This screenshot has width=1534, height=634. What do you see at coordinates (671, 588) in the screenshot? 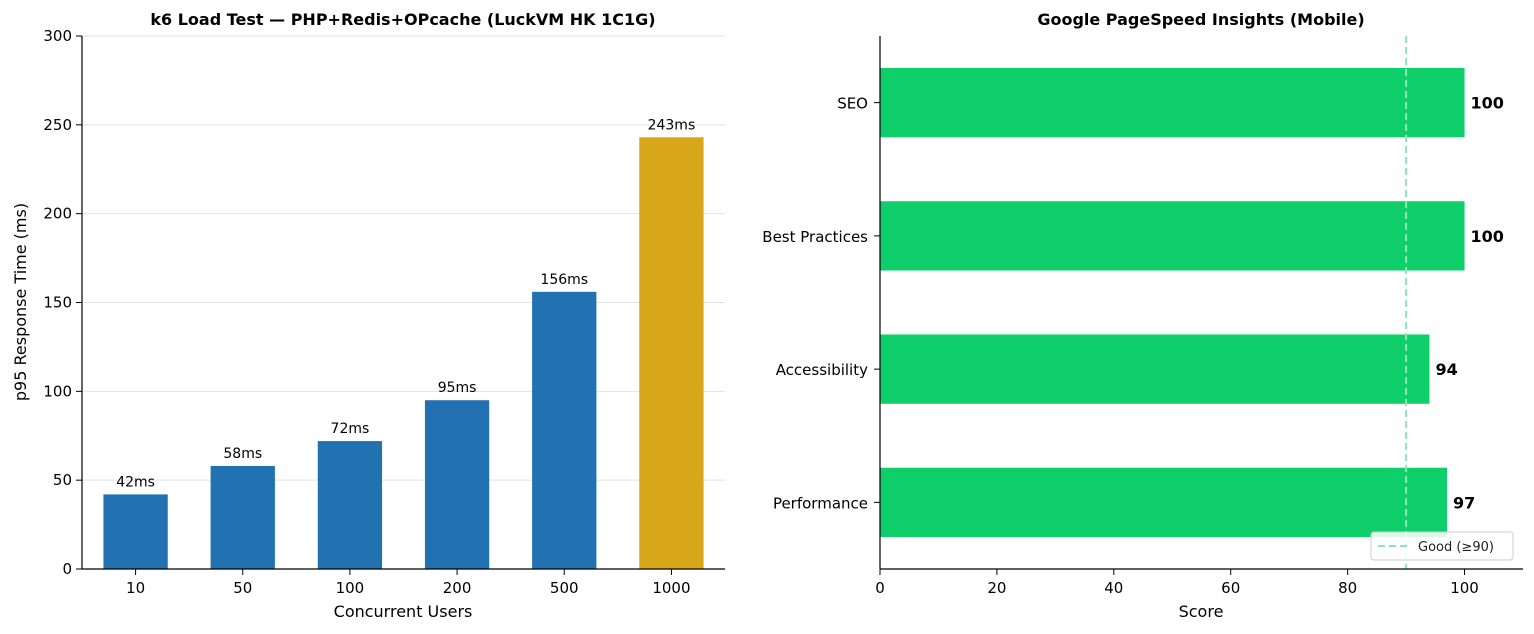
I see `x-tick-label: 1000` at bounding box center [671, 588].